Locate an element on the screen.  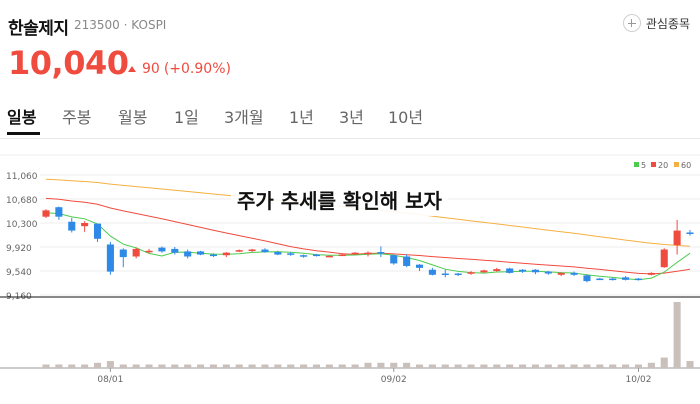
legend-label: 5 is located at coordinates (643, 165).